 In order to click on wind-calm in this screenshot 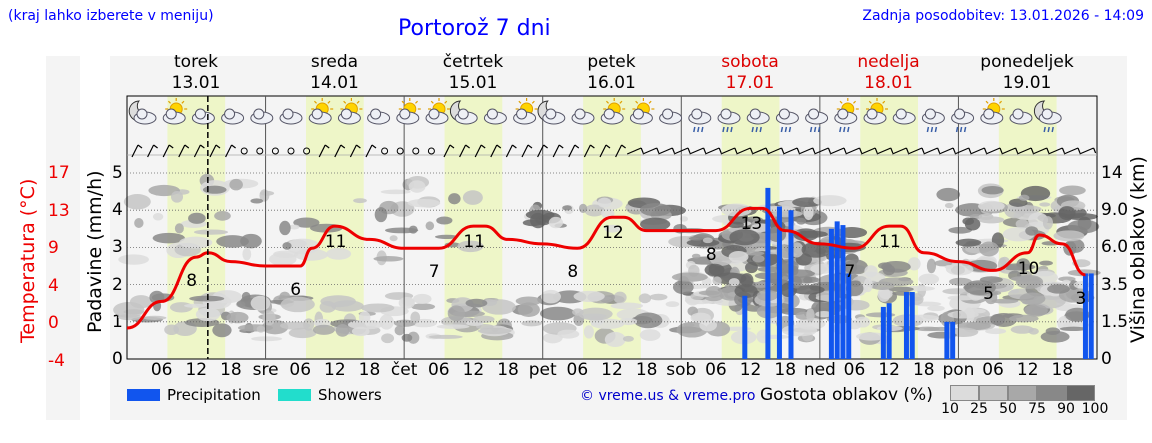, I will do `click(416, 151)`.